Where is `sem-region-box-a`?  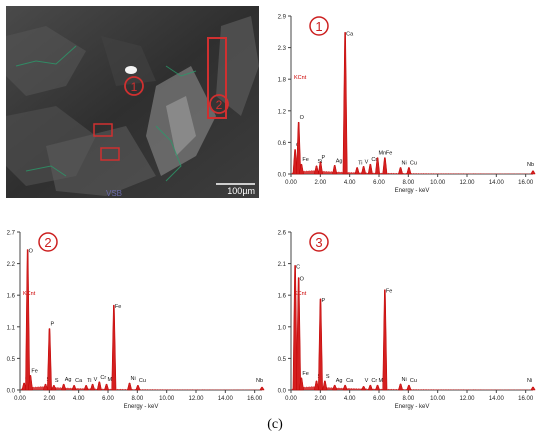
sem-region-box-a is located at coordinates (103, 130).